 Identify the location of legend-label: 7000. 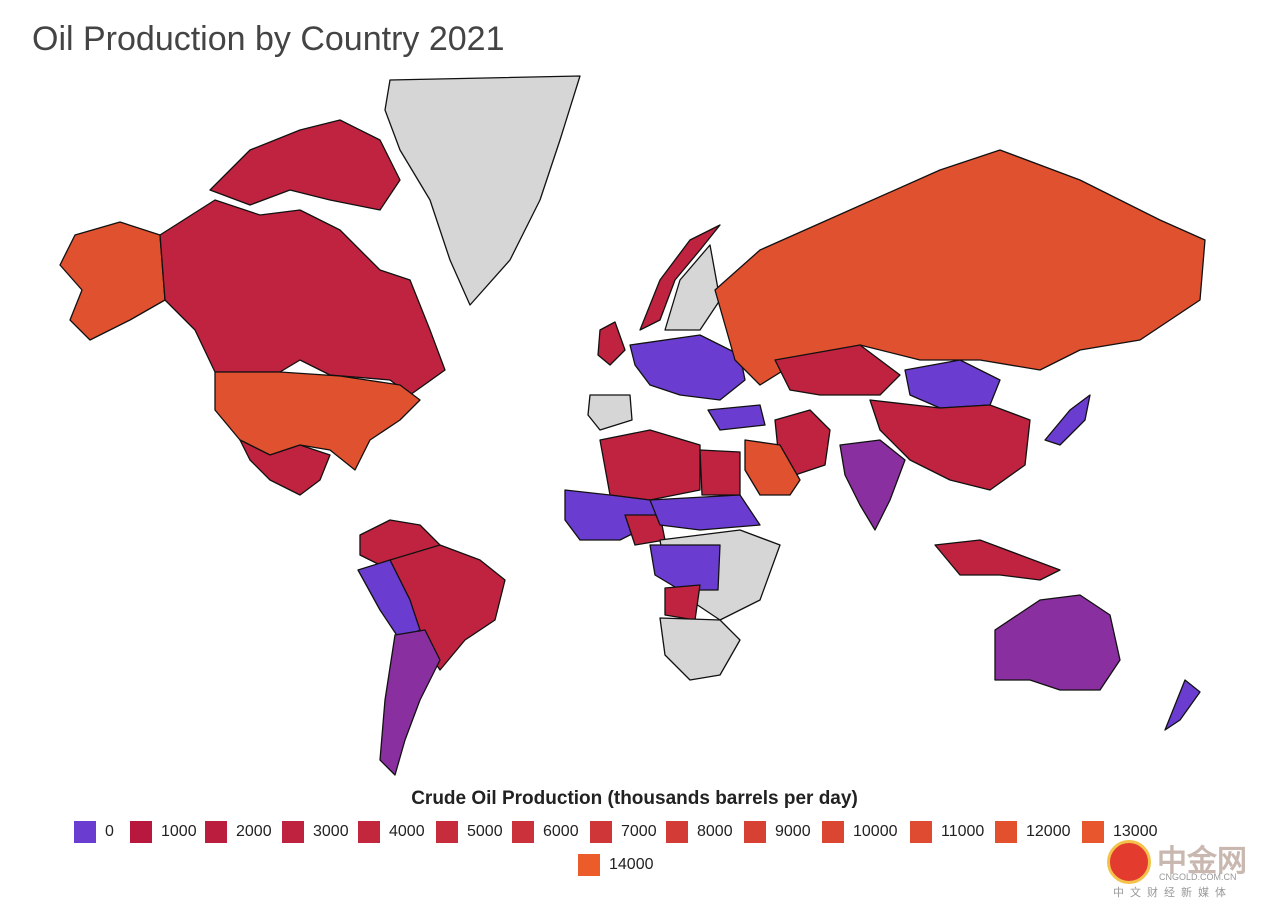
(639, 831).